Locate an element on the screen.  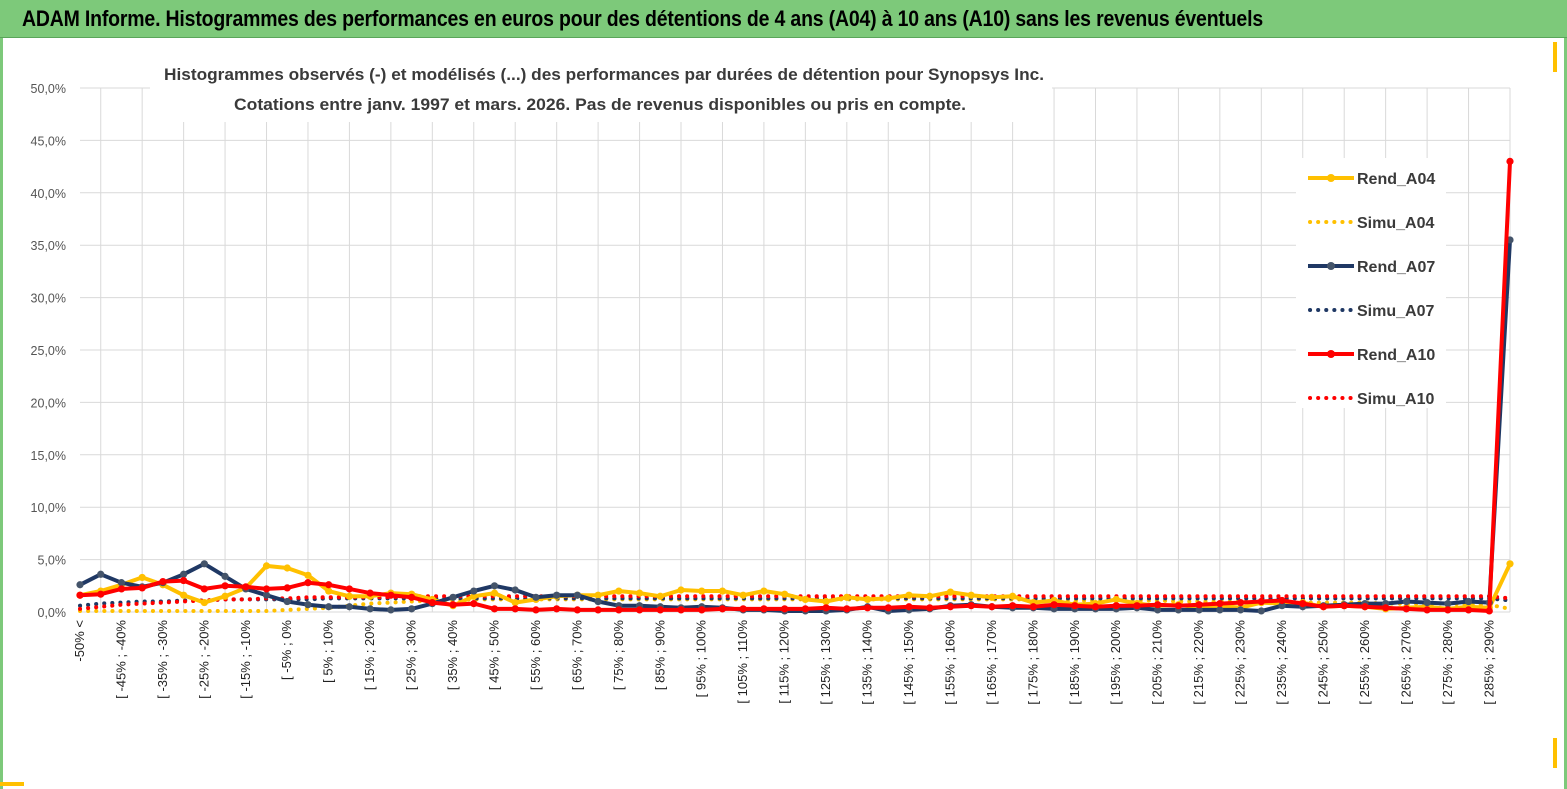
legend-label: Simu_A04 is located at coordinates (1395, 223).